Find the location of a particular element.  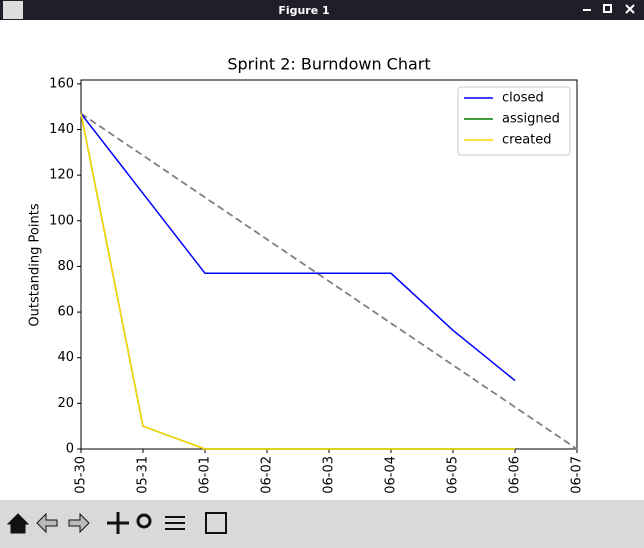

y-tick-label: 80 is located at coordinates (65, 266).